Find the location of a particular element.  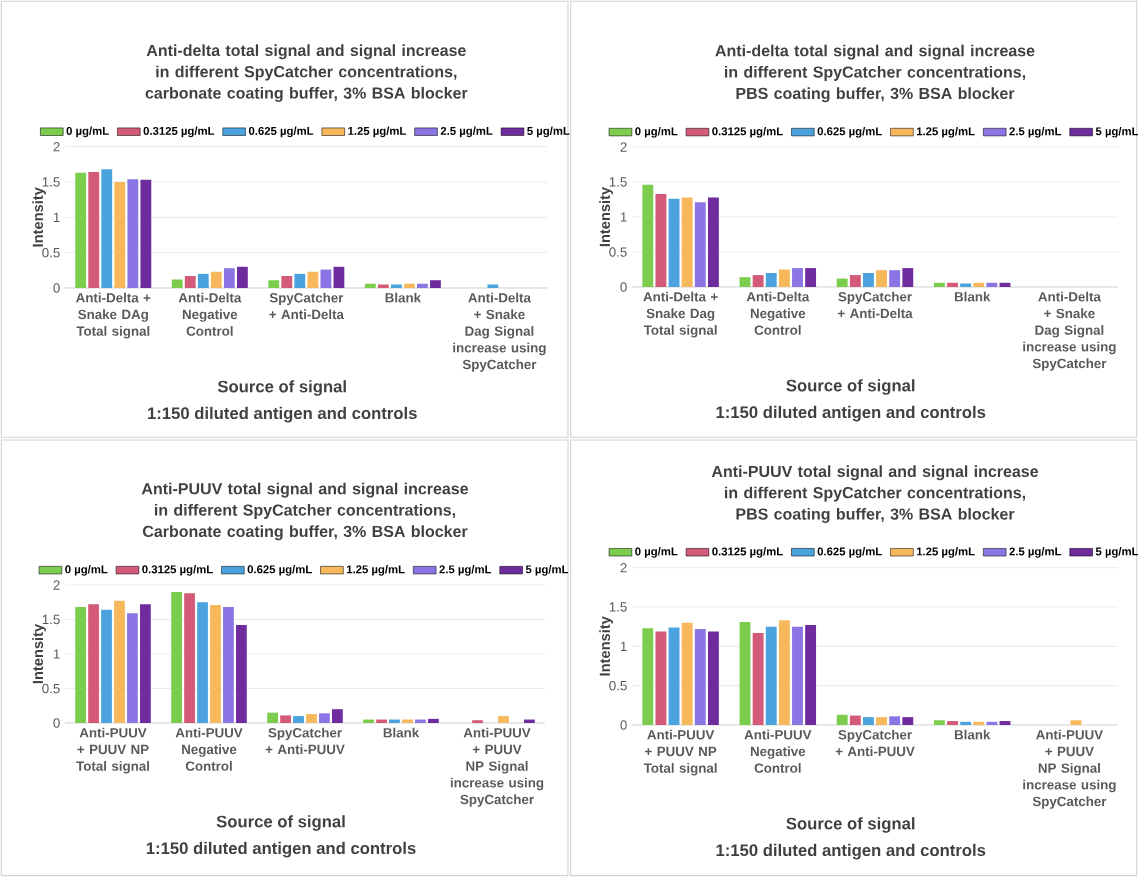

y-tick-label: 1 is located at coordinates (56, 217).